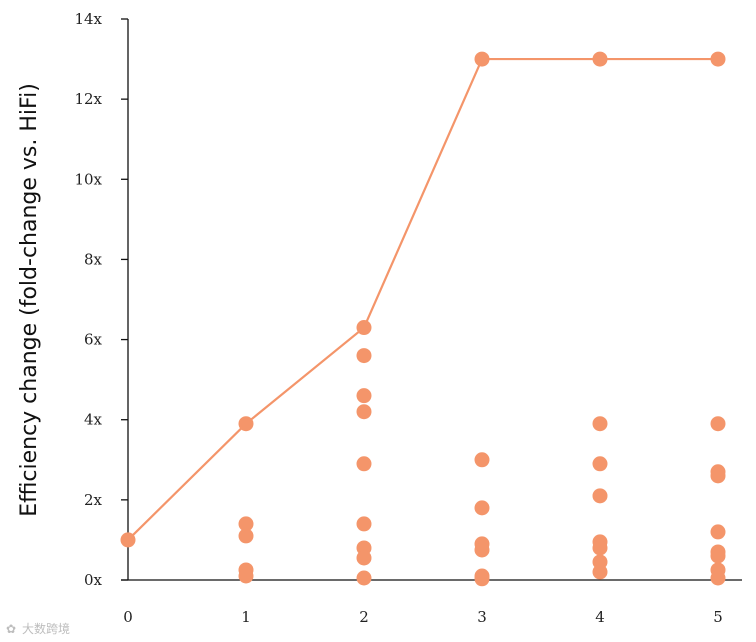 Image resolution: width=756 pixels, height=642 pixels. I want to click on x-axis: 0 1 2 3 4 5, so click(431, 602).